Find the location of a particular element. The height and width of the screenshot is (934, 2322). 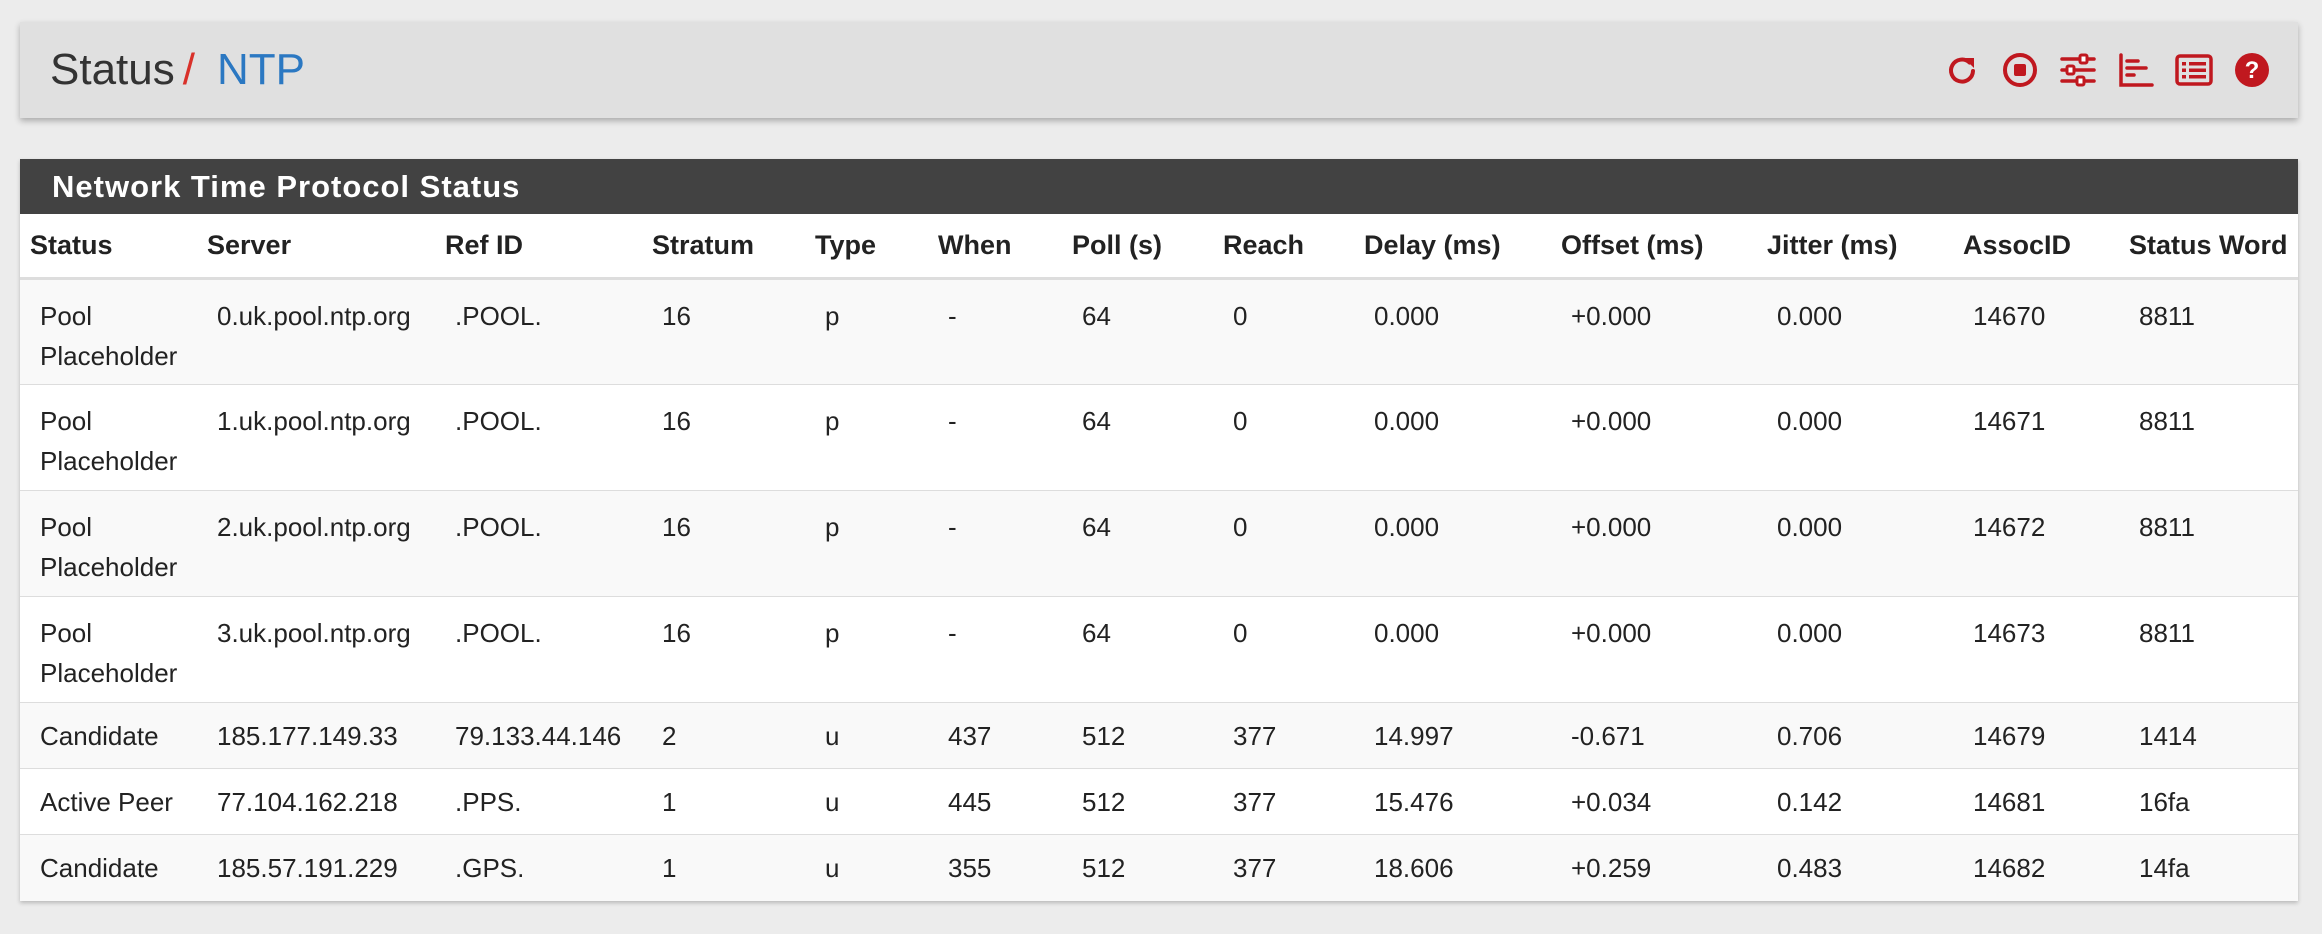

table-cell: 14682 is located at coordinates (2036, 867).